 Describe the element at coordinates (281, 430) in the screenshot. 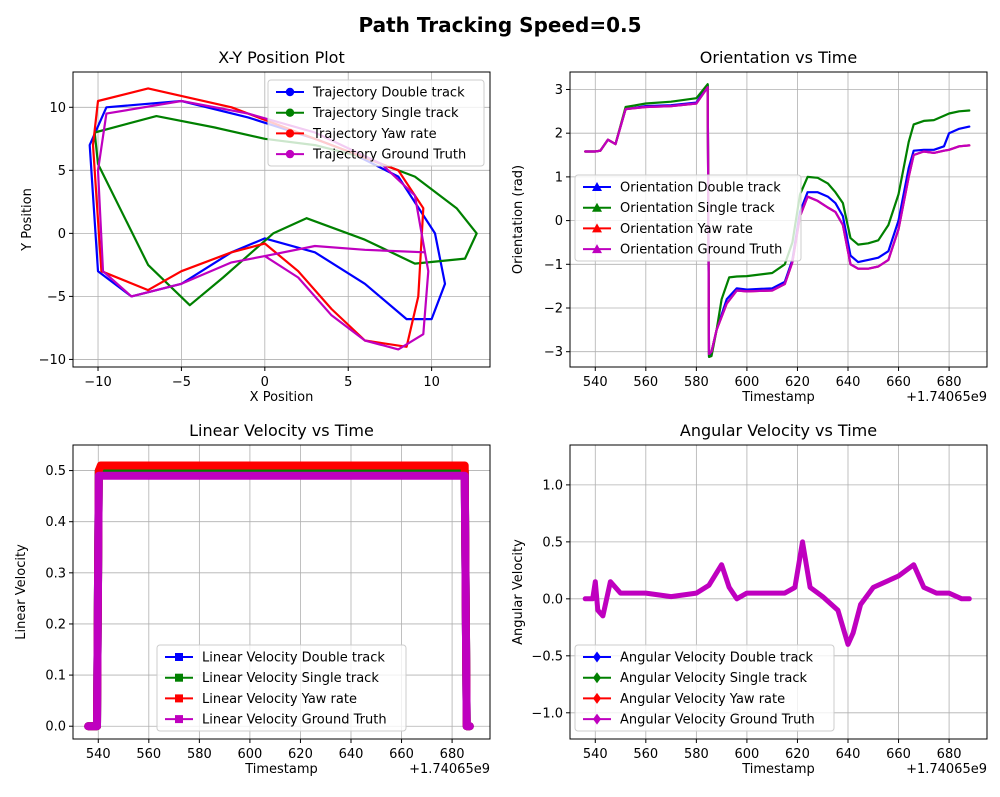

I see `subplot-title: Linear Velocity vs Time` at that location.